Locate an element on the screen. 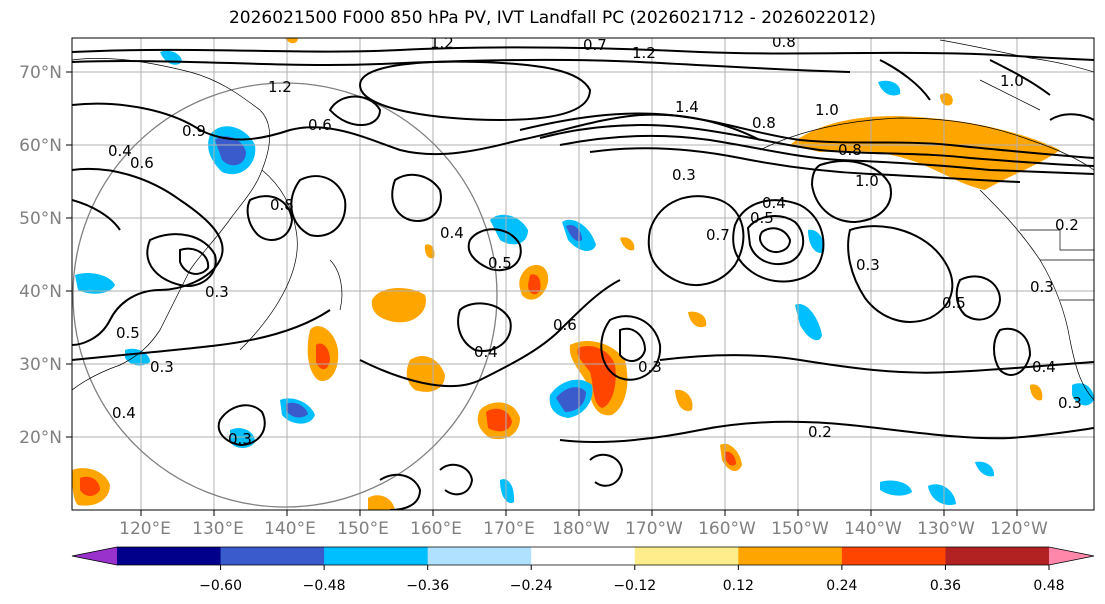 This screenshot has height=604, width=1105. lon-label: 120°E is located at coordinates (145, 529).